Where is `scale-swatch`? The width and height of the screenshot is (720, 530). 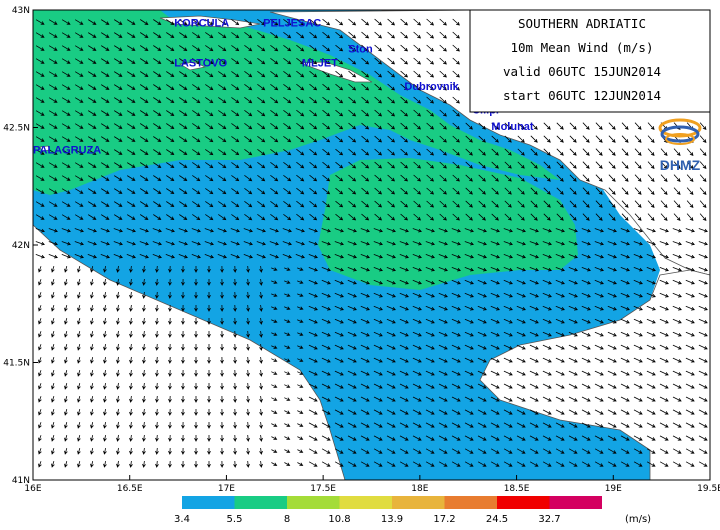
scale-swatch is located at coordinates (523, 502).